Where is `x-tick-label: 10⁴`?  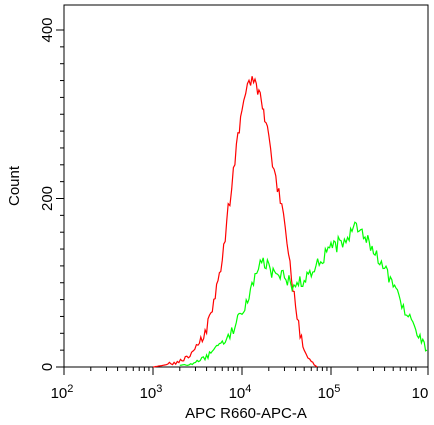
x-tick-label: 10⁴ is located at coordinates (240, 392).